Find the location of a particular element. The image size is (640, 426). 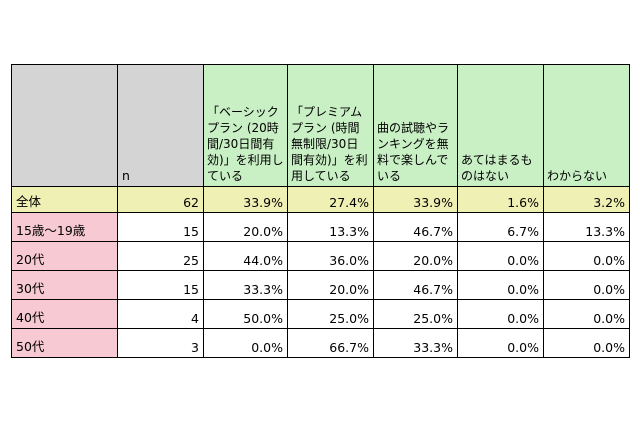

header-col-free-trial: 曲の試聴やランキングを無料で楽しんでいる is located at coordinates (415, 125).